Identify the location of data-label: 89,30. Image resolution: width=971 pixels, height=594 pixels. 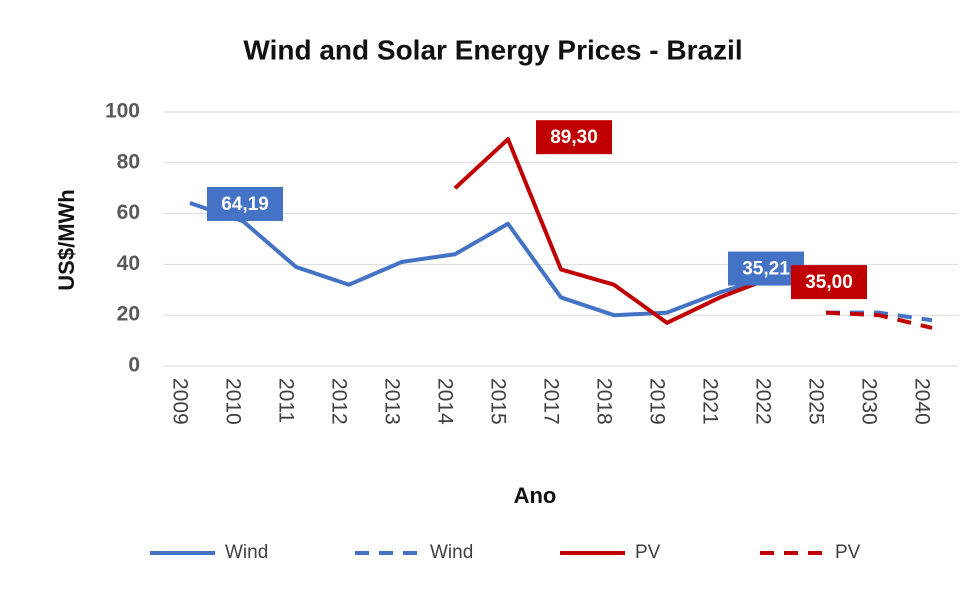
(574, 137).